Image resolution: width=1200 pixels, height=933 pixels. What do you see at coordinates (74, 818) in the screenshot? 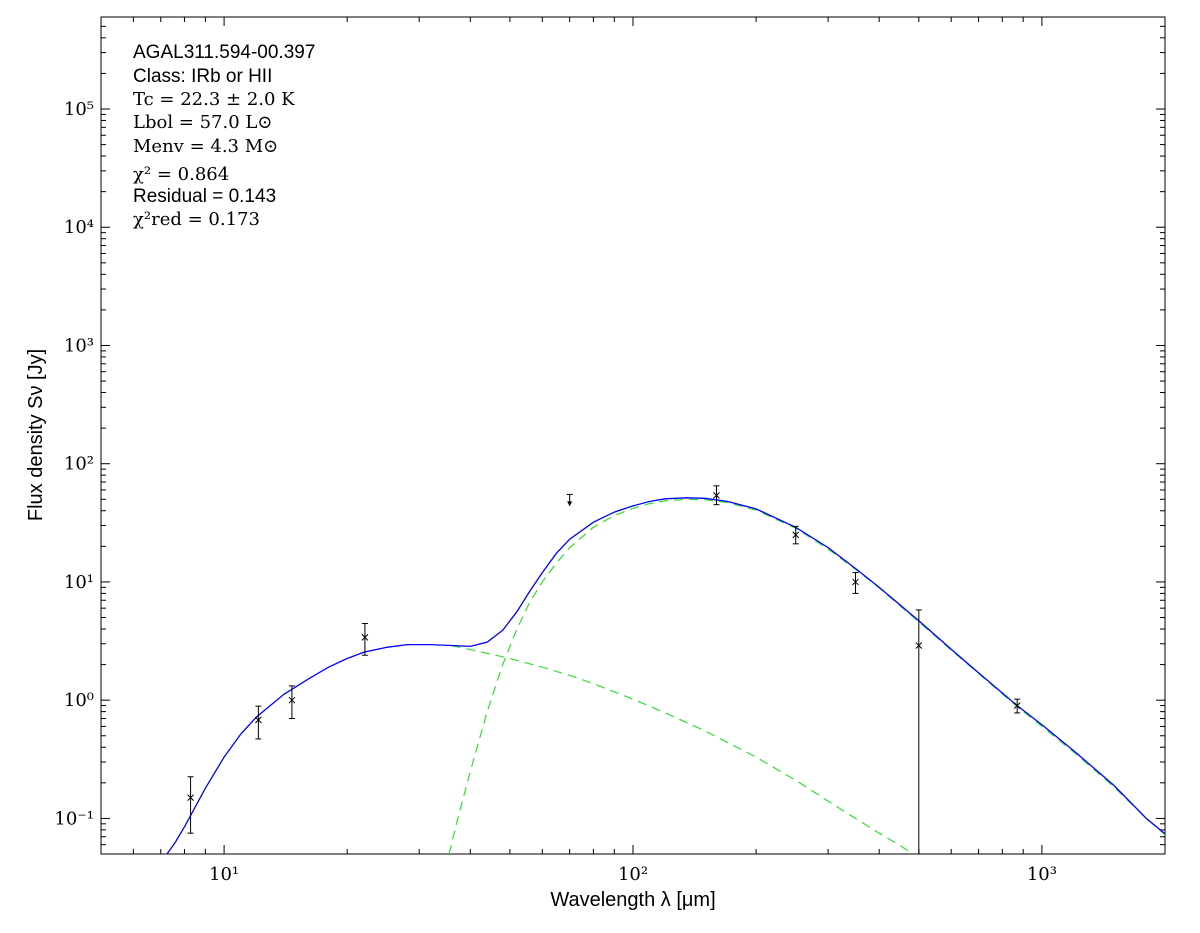
I see `y-tick-label: 10⁻¹` at bounding box center [74, 818].